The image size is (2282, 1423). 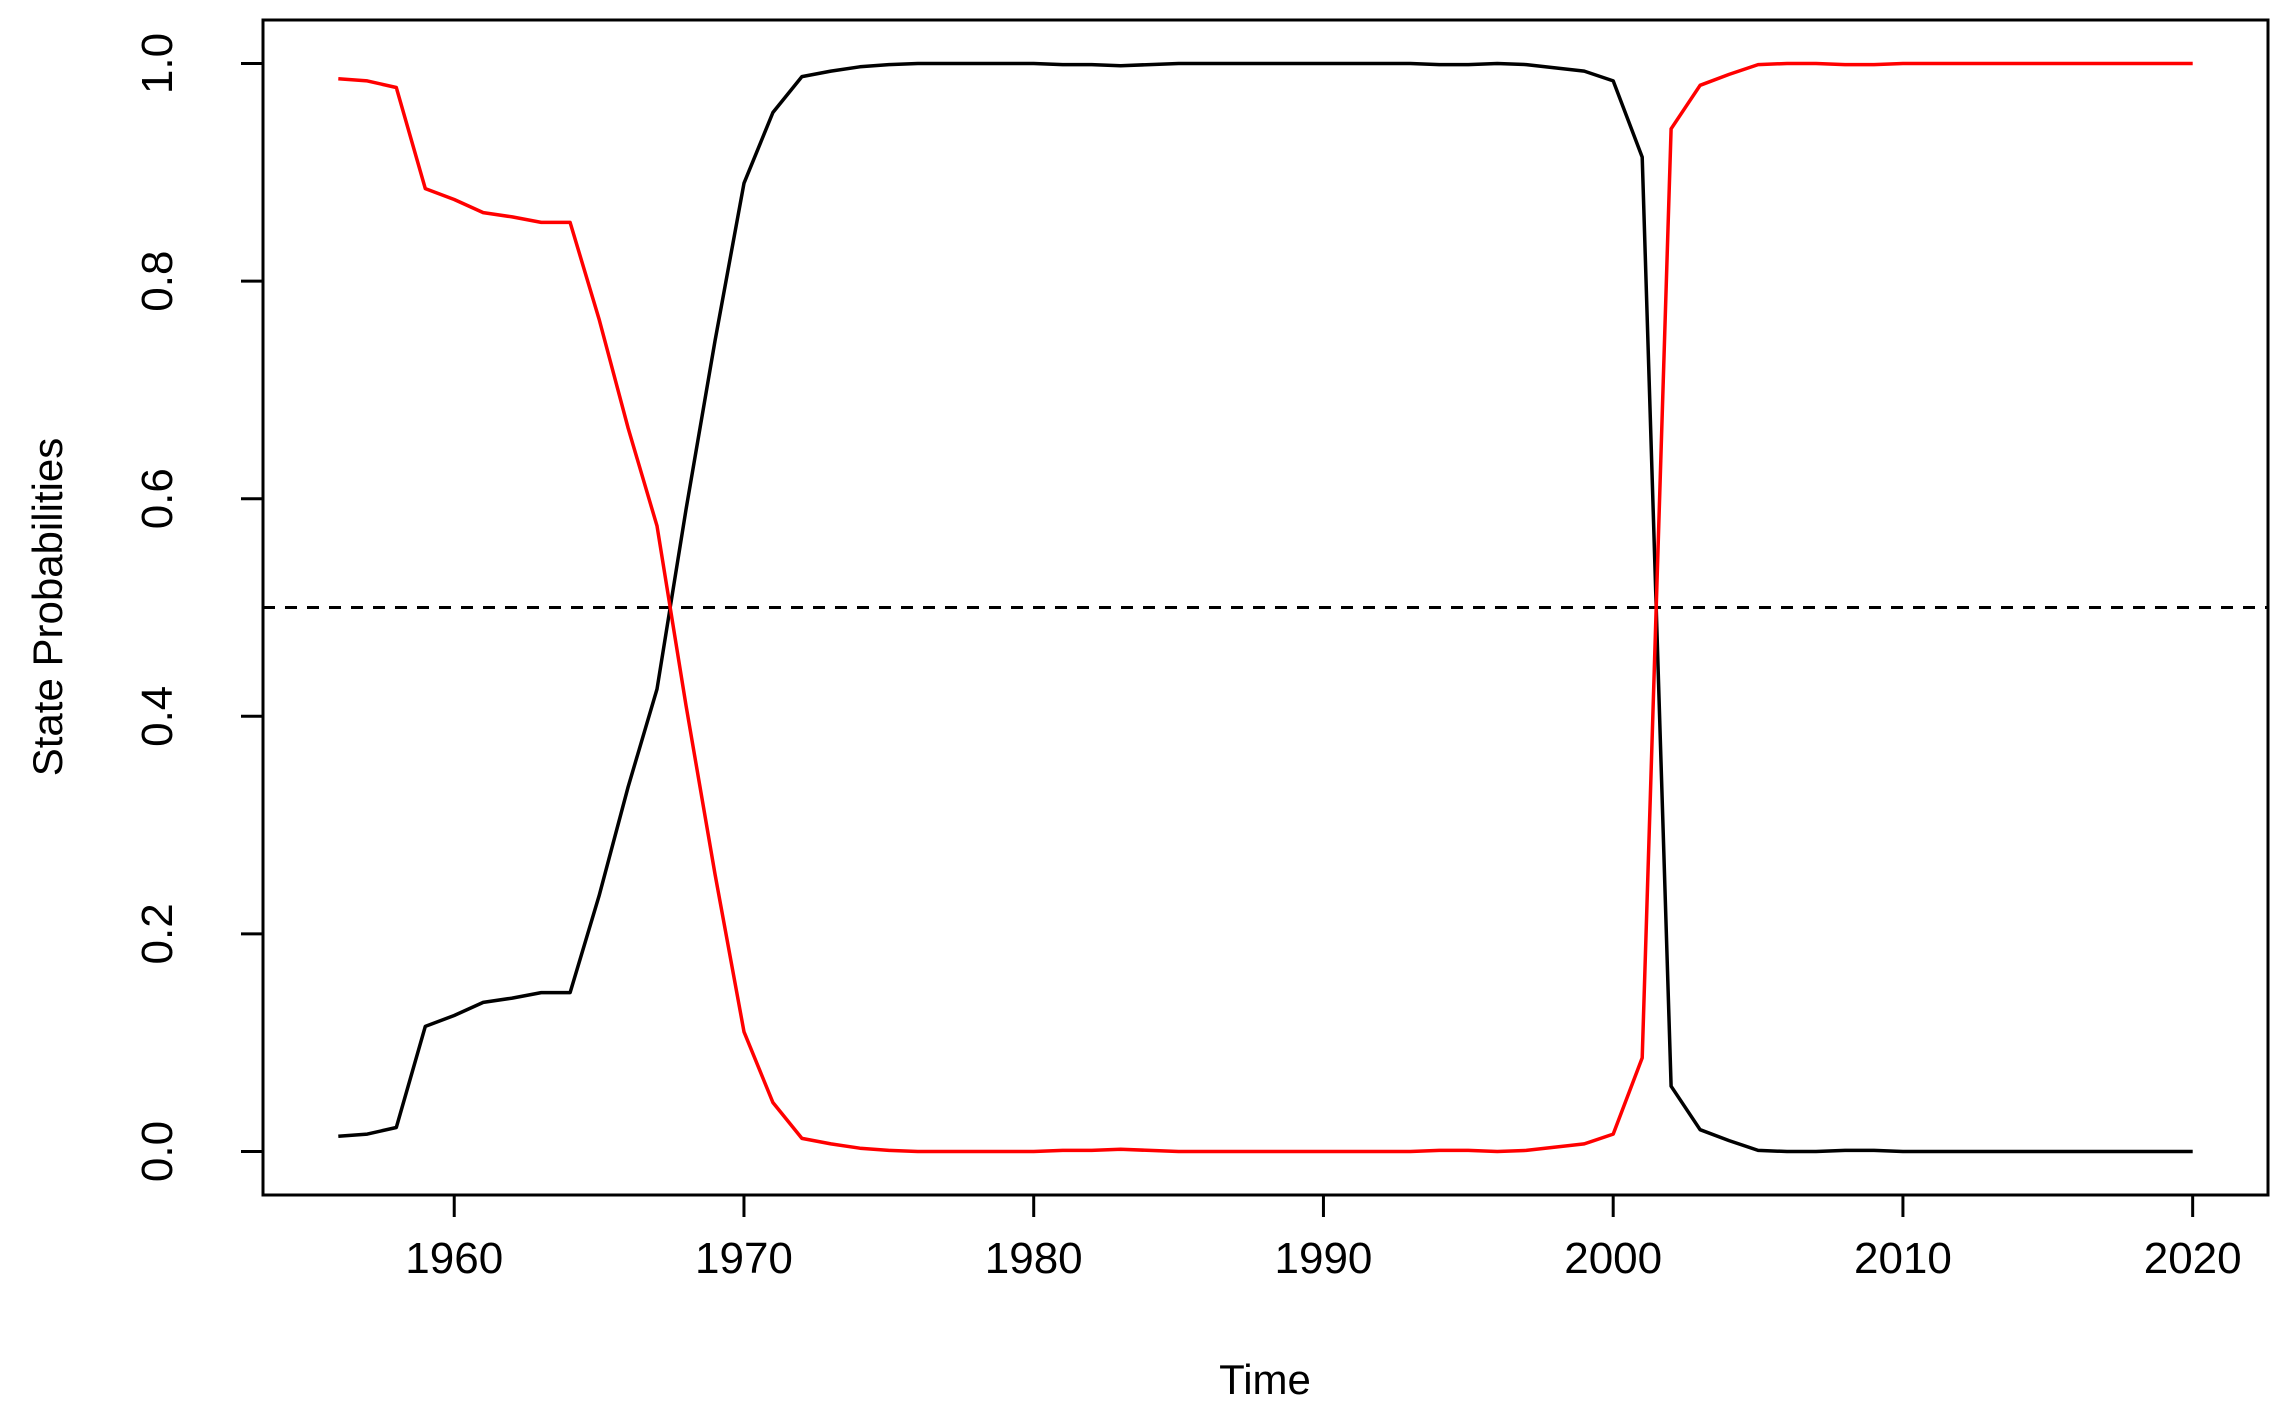 What do you see at coordinates (1265, 1379) in the screenshot?
I see `x-axis-title: Time` at bounding box center [1265, 1379].